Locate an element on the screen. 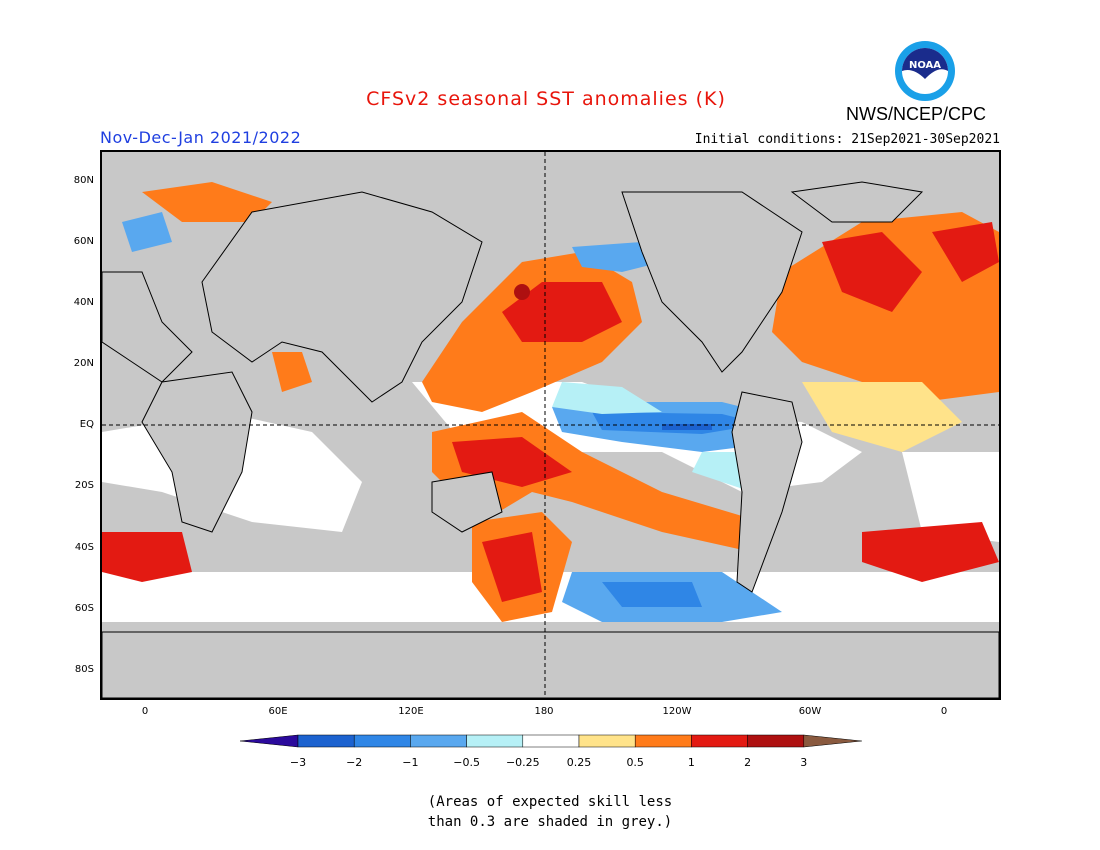 This screenshot has width=1100, height=850. agency-label: NWS/NCEP/CPC is located at coordinates (916, 114).